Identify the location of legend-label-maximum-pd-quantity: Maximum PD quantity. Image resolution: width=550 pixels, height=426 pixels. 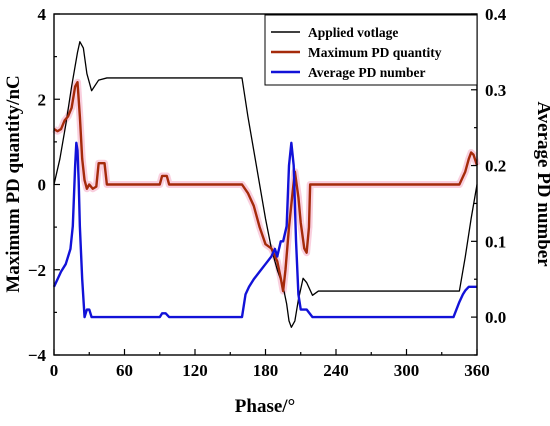
(375, 52).